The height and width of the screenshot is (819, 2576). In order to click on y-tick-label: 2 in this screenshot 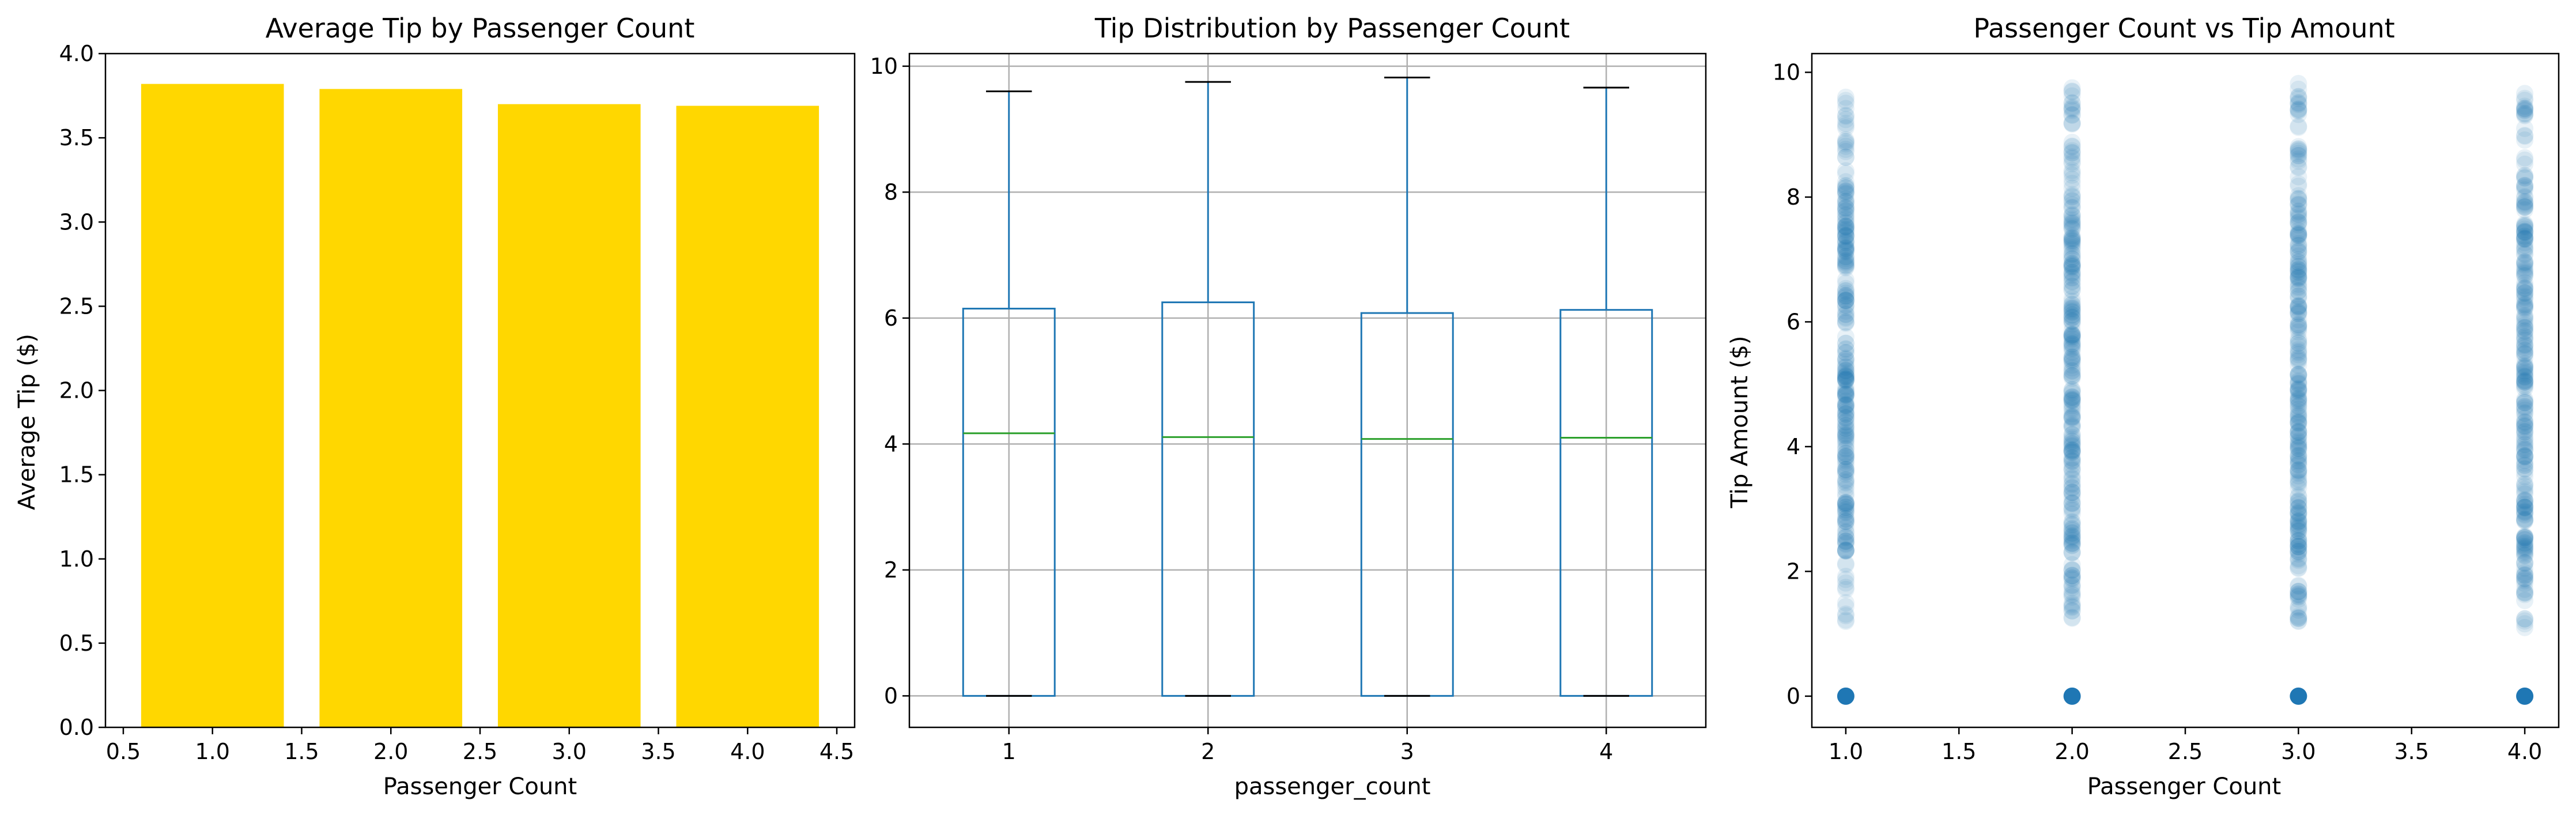, I will do `click(1793, 571)`.